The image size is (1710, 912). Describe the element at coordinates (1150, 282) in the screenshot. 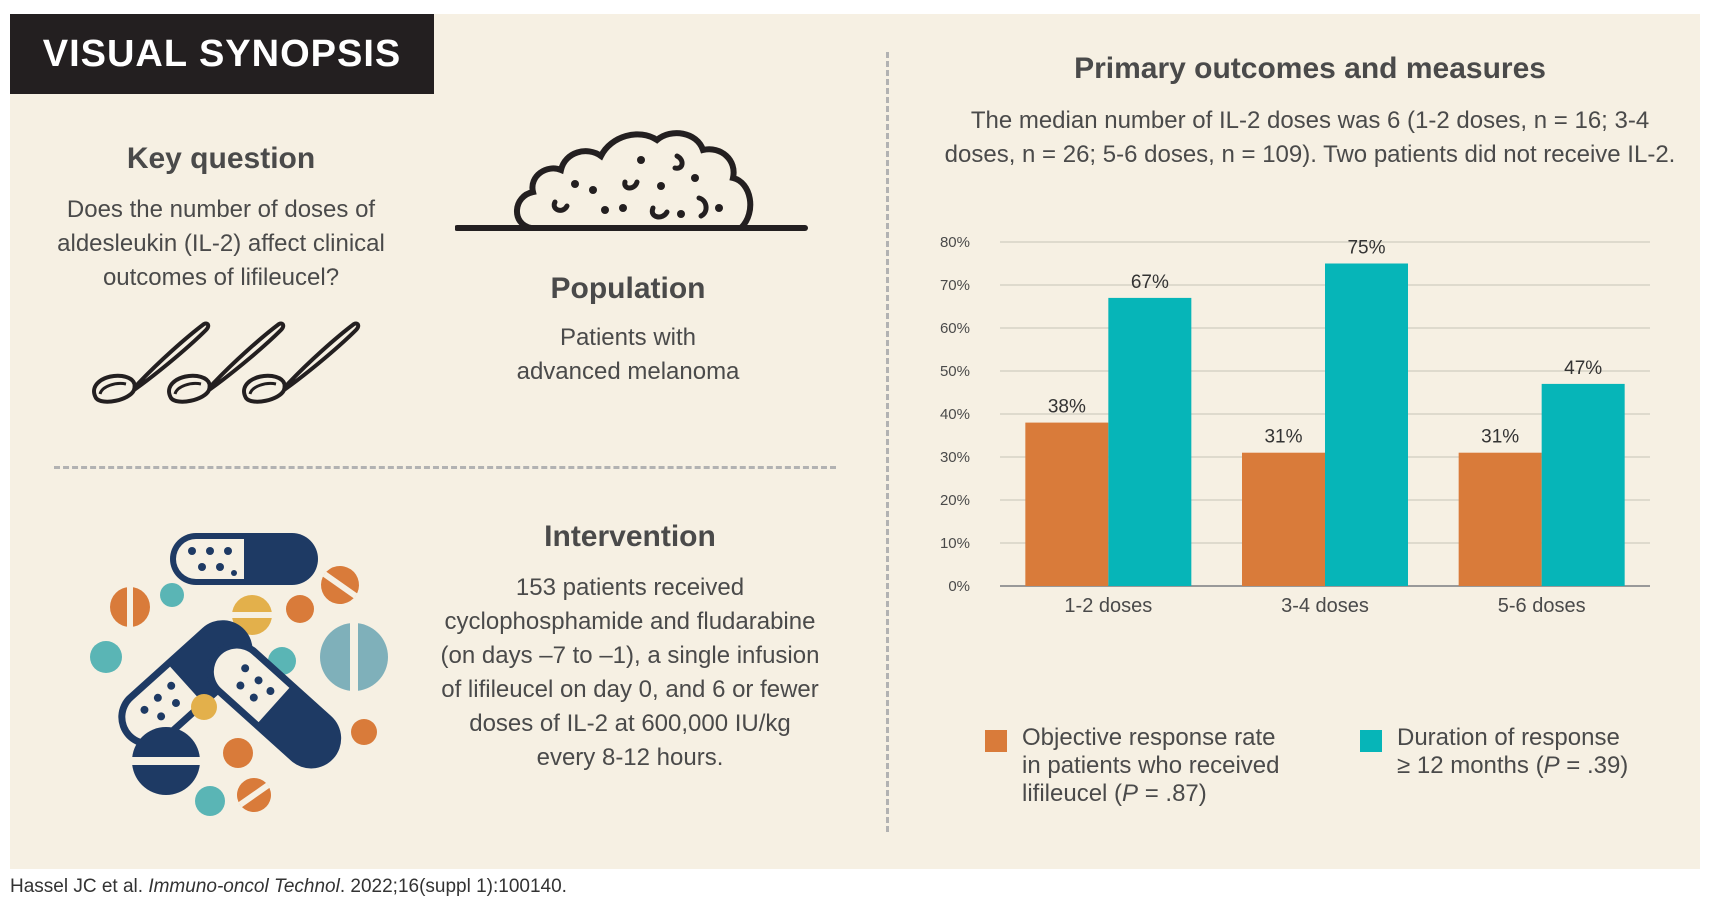

I see `bar-value-label: 67%` at that location.